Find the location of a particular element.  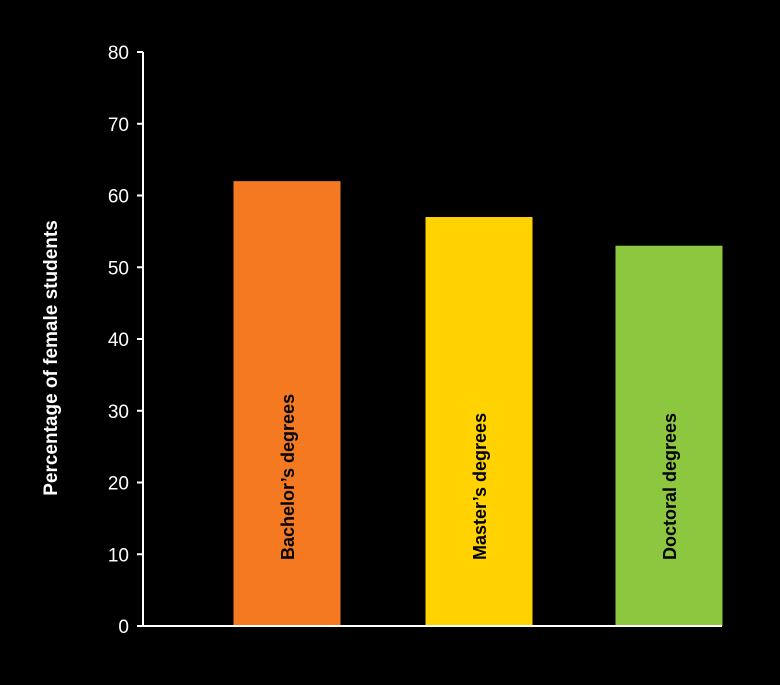

y-axis-title: Percentage of female students is located at coordinates (51, 358).